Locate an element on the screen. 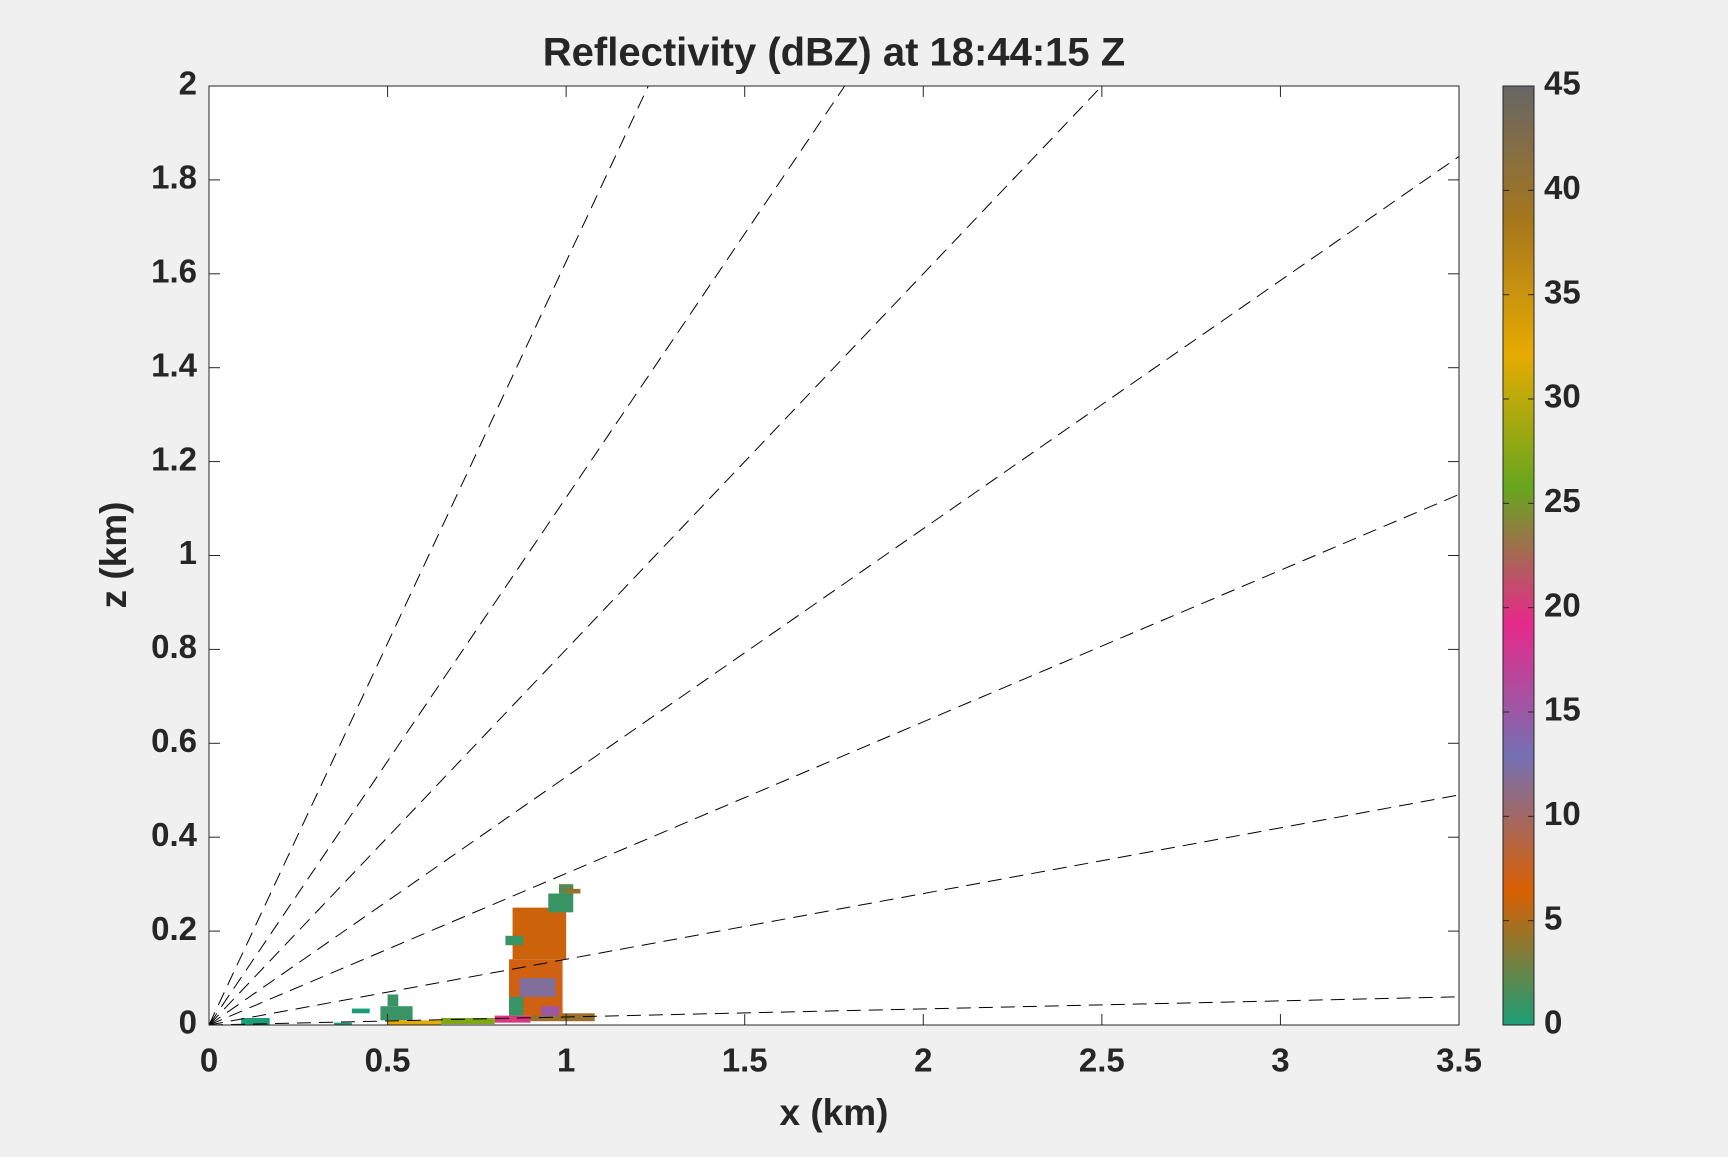 The width and height of the screenshot is (1728, 1157). y-tick-label: 1.4 is located at coordinates (174, 364).